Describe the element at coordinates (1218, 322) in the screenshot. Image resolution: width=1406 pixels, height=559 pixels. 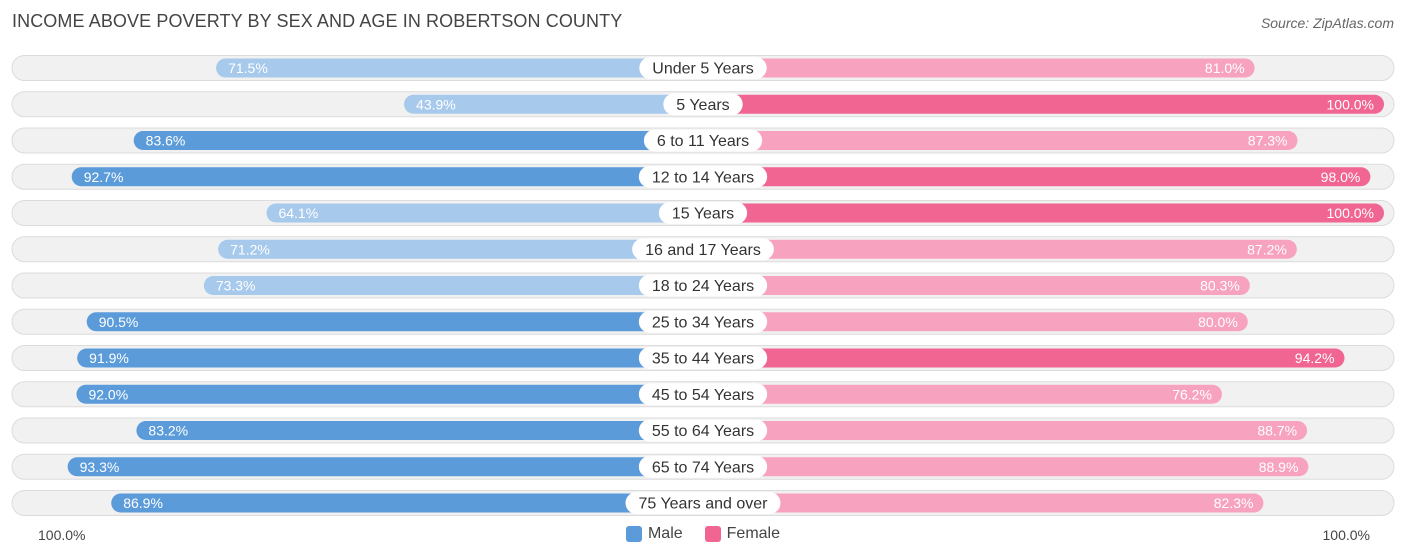
I see `value-label-female: 80.0%` at that location.